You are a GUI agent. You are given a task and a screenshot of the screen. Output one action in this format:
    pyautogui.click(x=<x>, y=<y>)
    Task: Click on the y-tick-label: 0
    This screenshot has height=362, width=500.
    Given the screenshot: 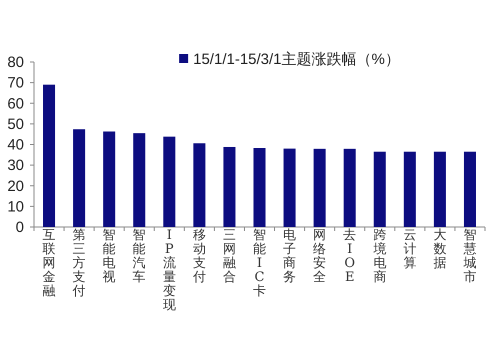 What is the action you would take?
    pyautogui.click(x=20, y=227)
    